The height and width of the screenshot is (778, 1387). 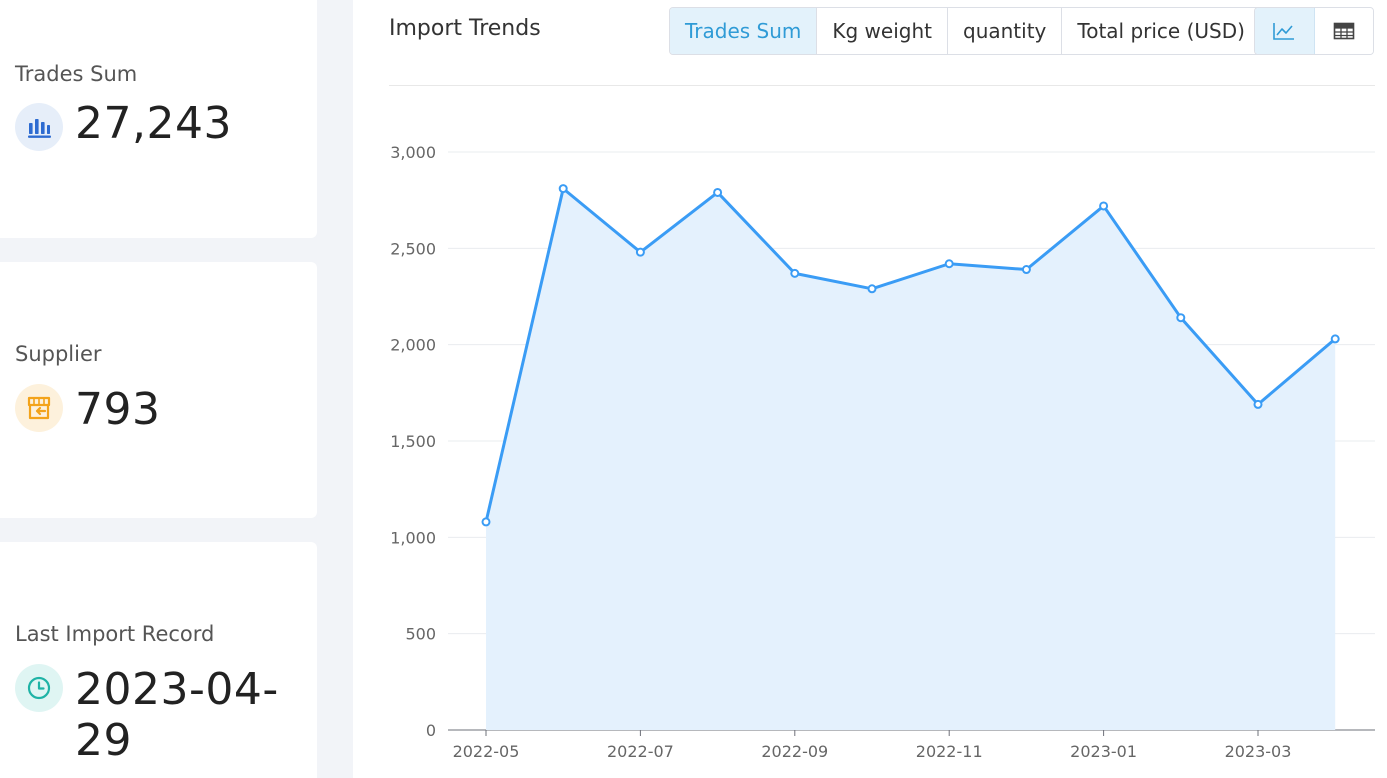 What do you see at coordinates (420, 634) in the screenshot?
I see `y-tick-label: 500` at bounding box center [420, 634].